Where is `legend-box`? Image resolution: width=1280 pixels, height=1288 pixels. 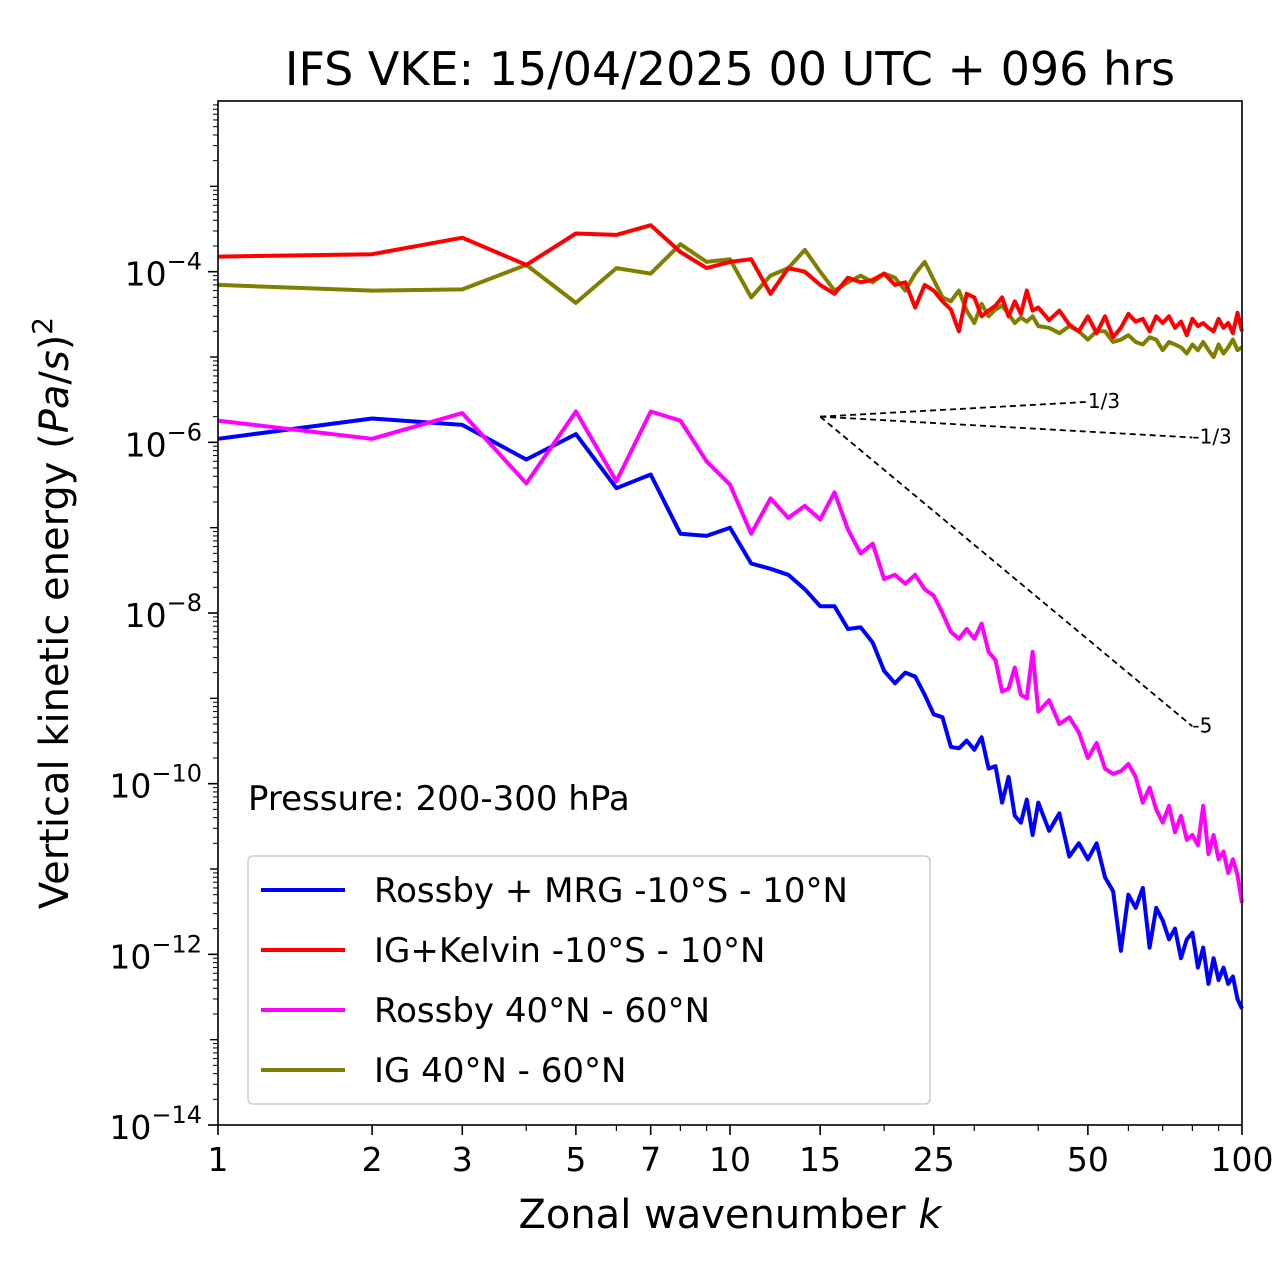 legend-box is located at coordinates (589, 980).